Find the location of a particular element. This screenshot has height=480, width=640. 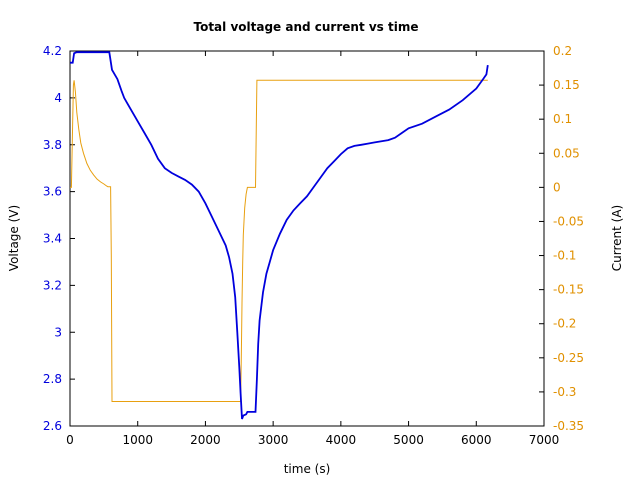

right-y-tick-label: -0.15 is located at coordinates (568, 290).